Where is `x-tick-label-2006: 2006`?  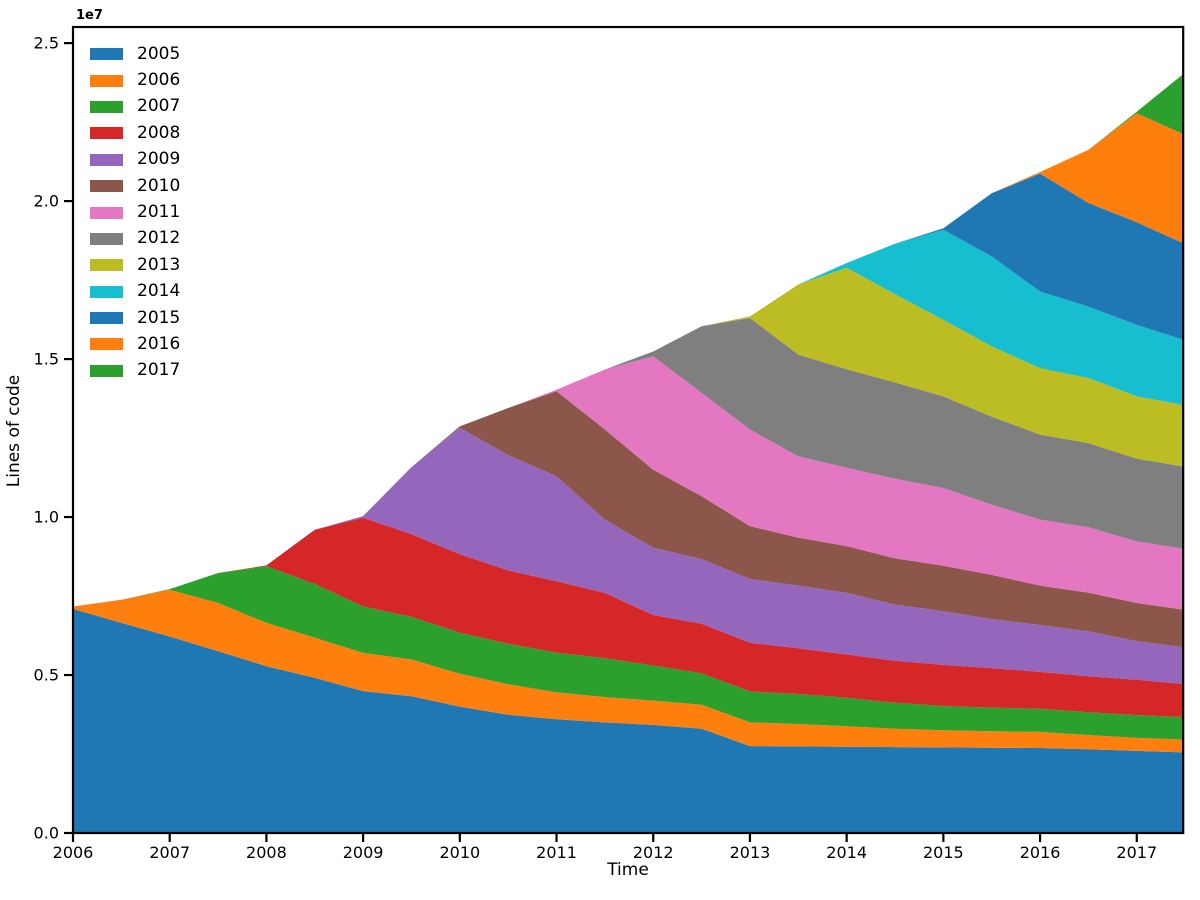
x-tick-label-2006: 2006 is located at coordinates (73, 852).